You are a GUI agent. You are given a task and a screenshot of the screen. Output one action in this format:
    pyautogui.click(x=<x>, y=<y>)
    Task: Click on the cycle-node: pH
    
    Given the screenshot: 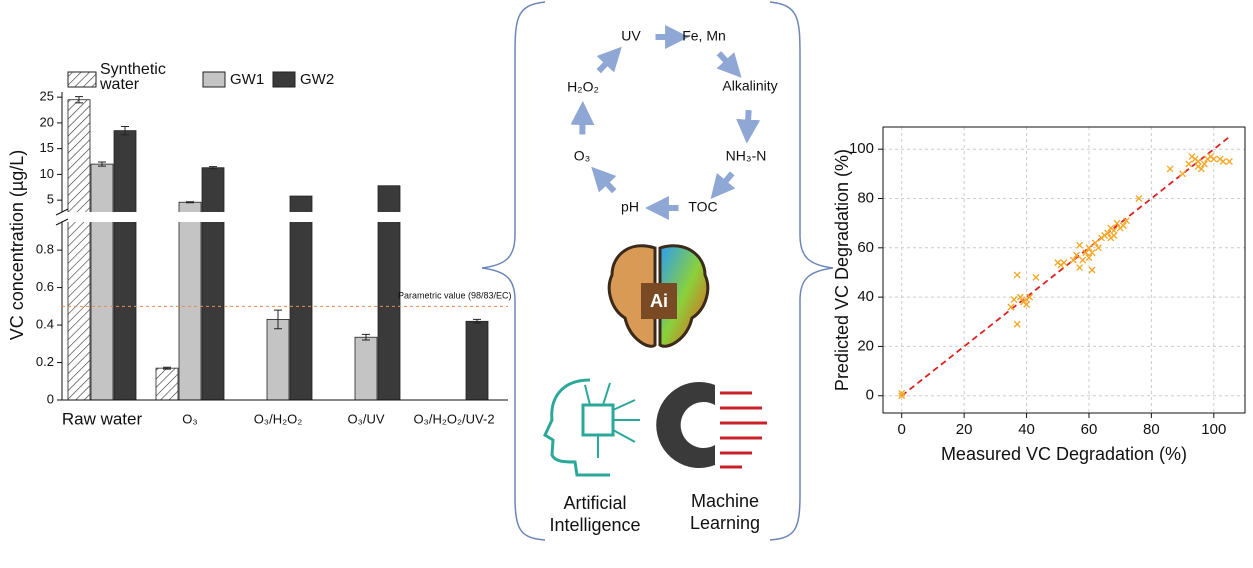 What is the action you would take?
    pyautogui.click(x=630, y=207)
    